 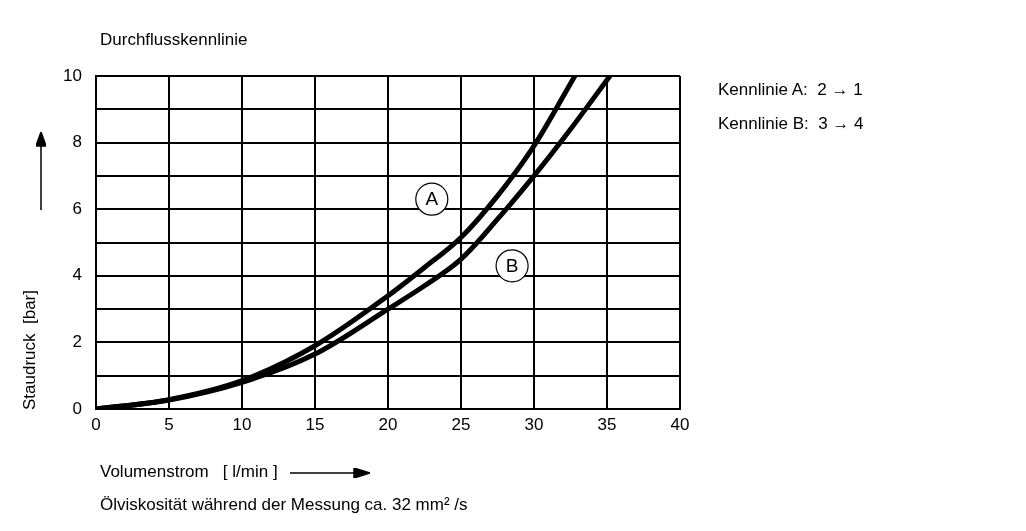 I want to click on annotation: B, so click(x=512, y=266).